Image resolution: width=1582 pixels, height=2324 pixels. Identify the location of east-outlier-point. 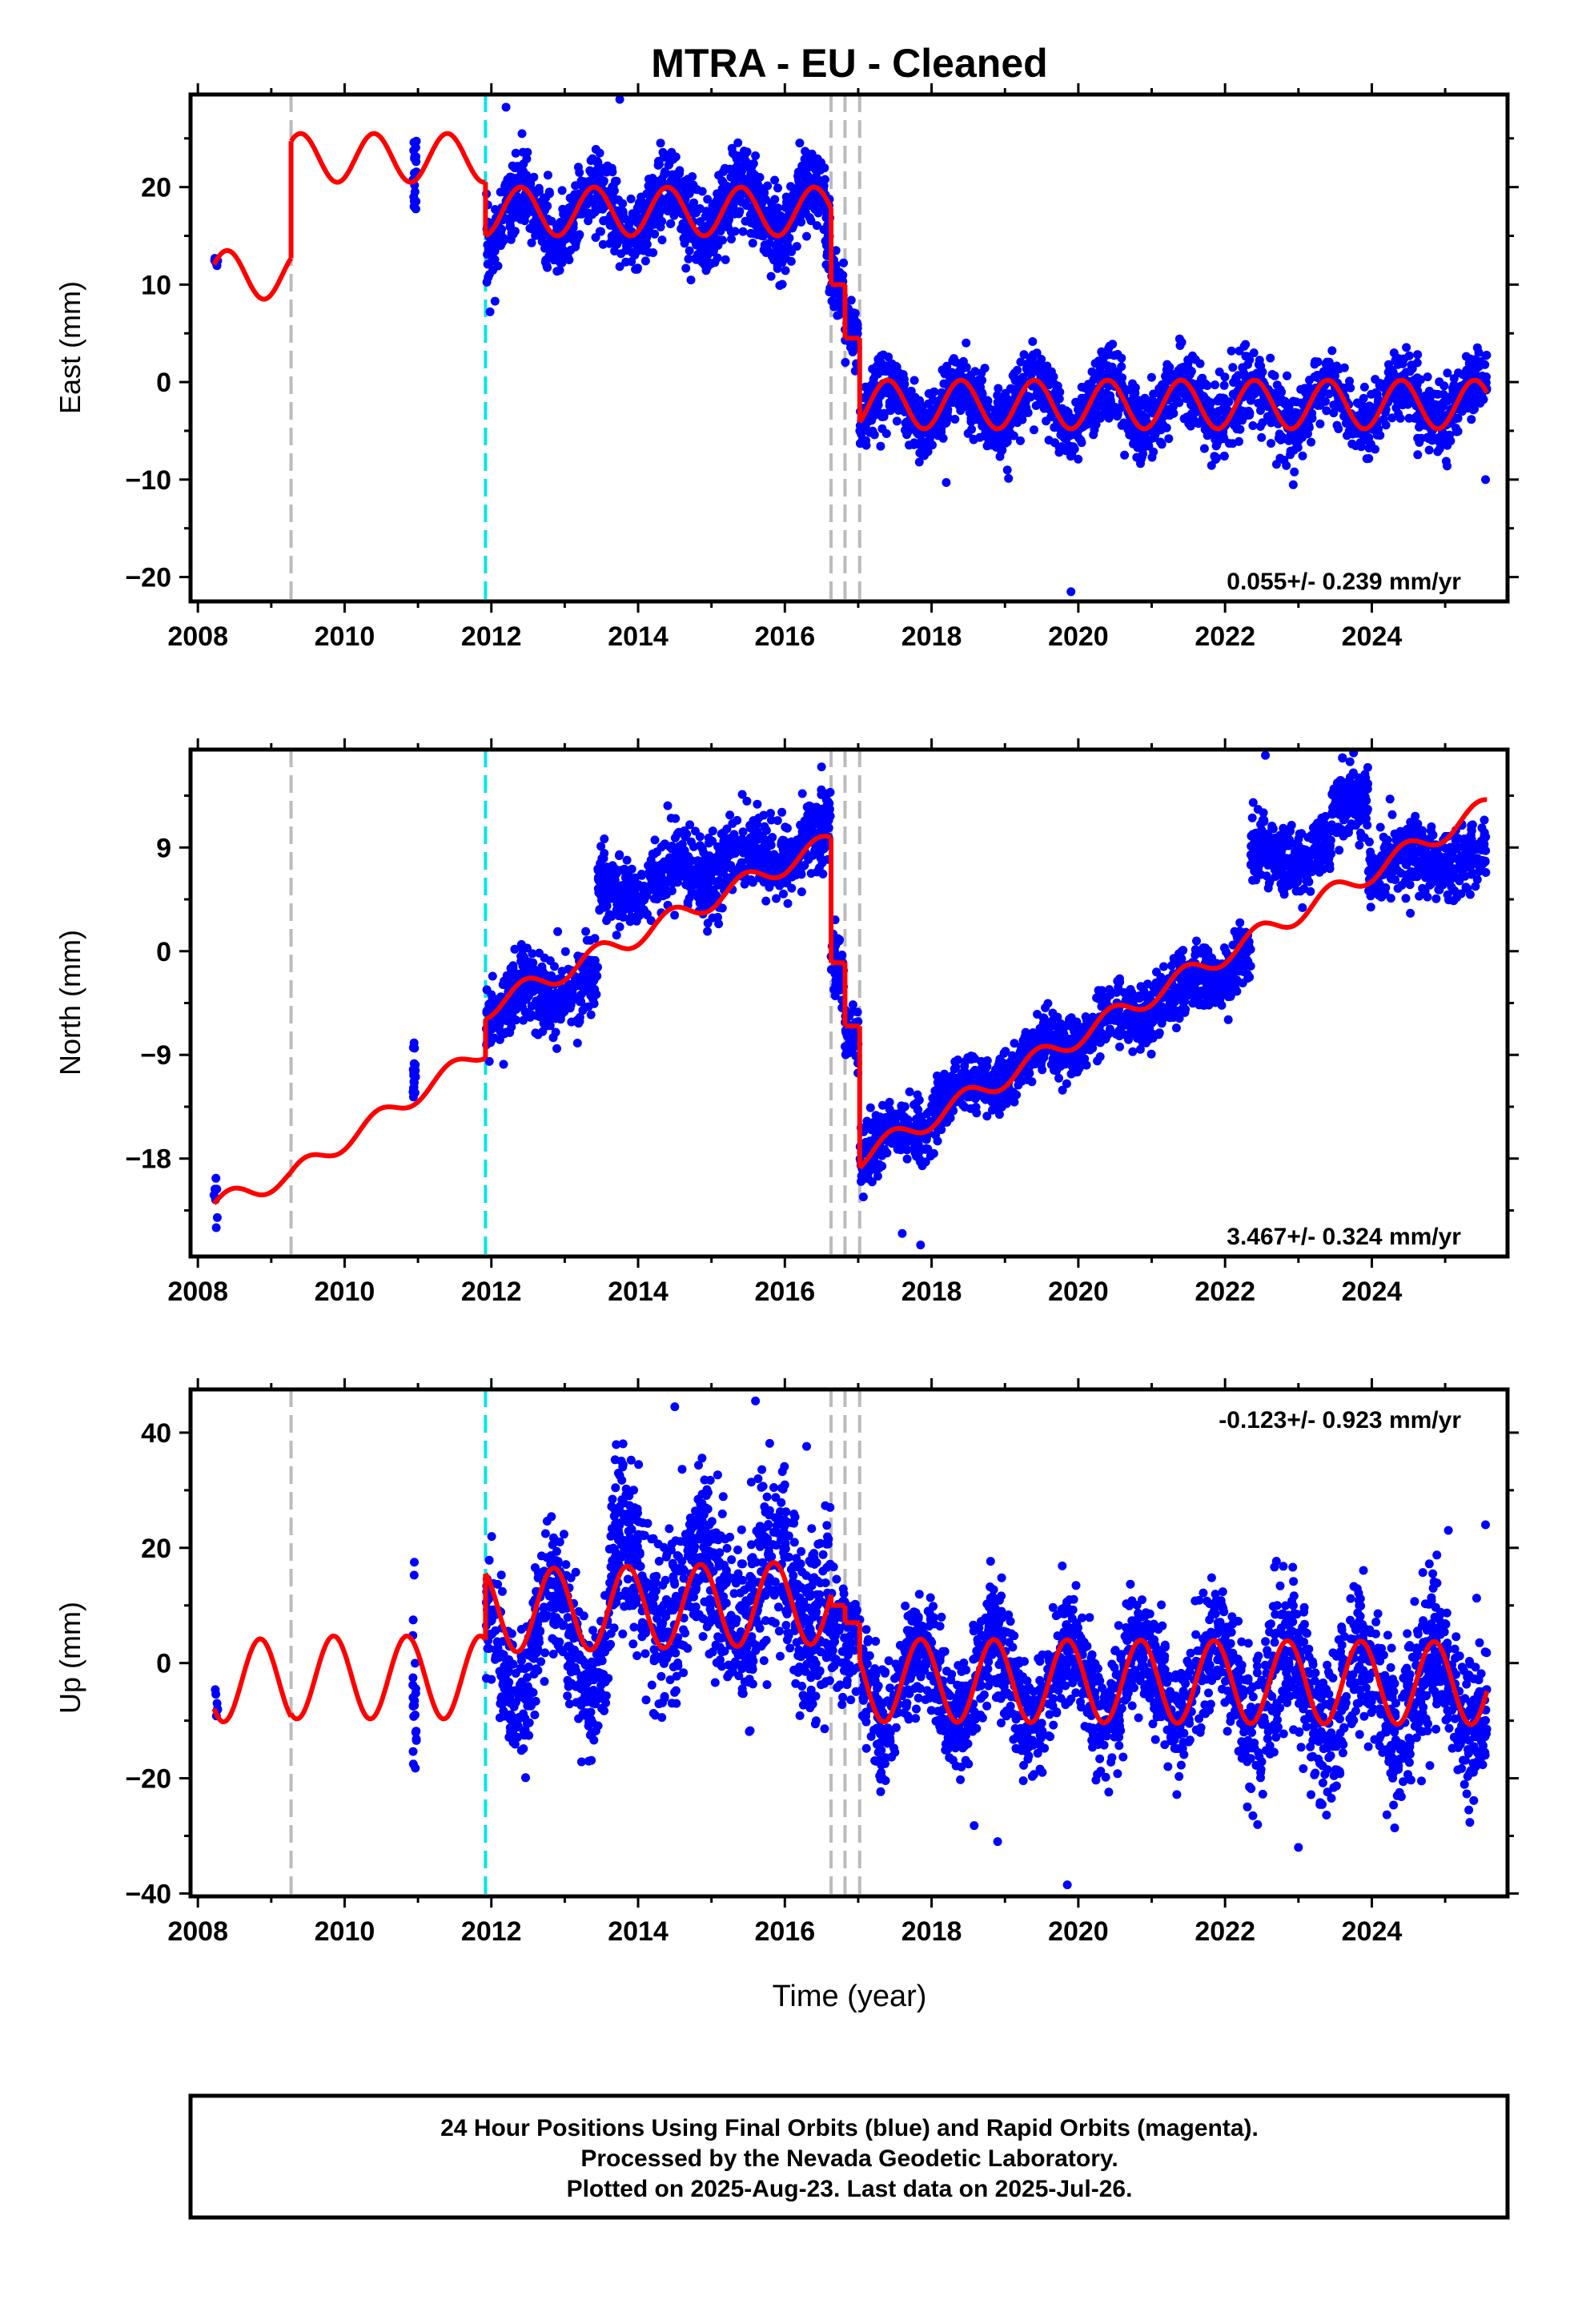
(495, 301).